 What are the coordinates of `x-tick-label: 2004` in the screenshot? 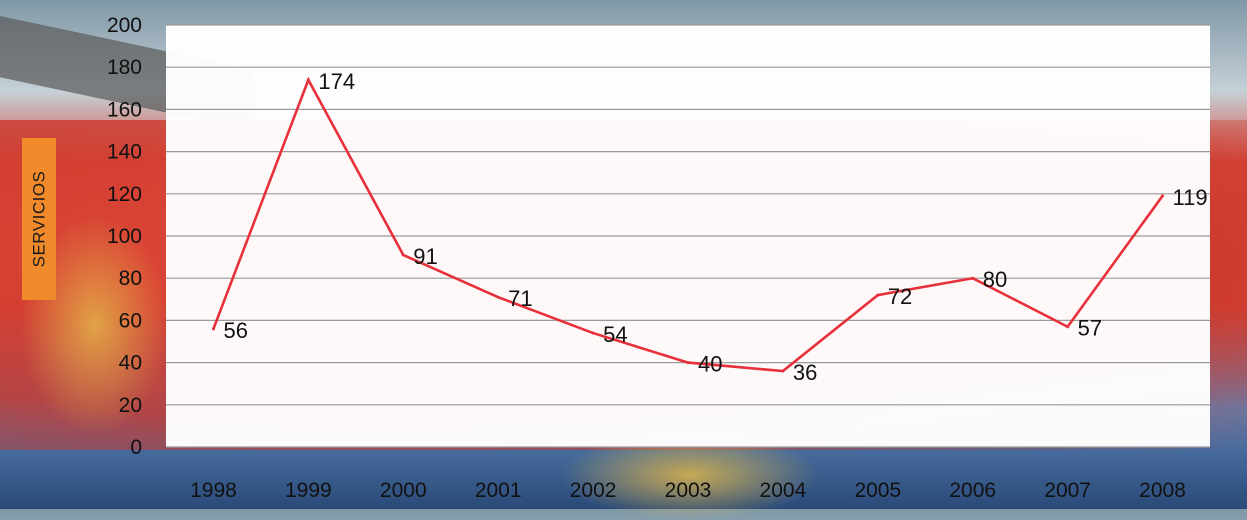 It's located at (783, 490).